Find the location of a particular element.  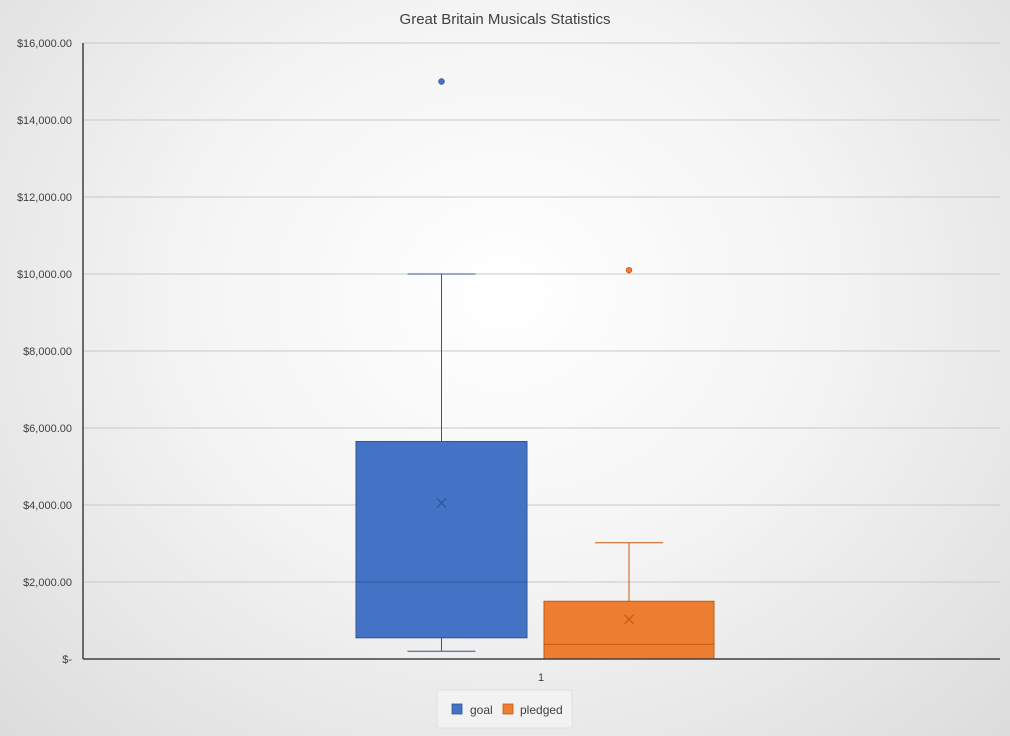

y-tick-label: $- is located at coordinates (67, 660).